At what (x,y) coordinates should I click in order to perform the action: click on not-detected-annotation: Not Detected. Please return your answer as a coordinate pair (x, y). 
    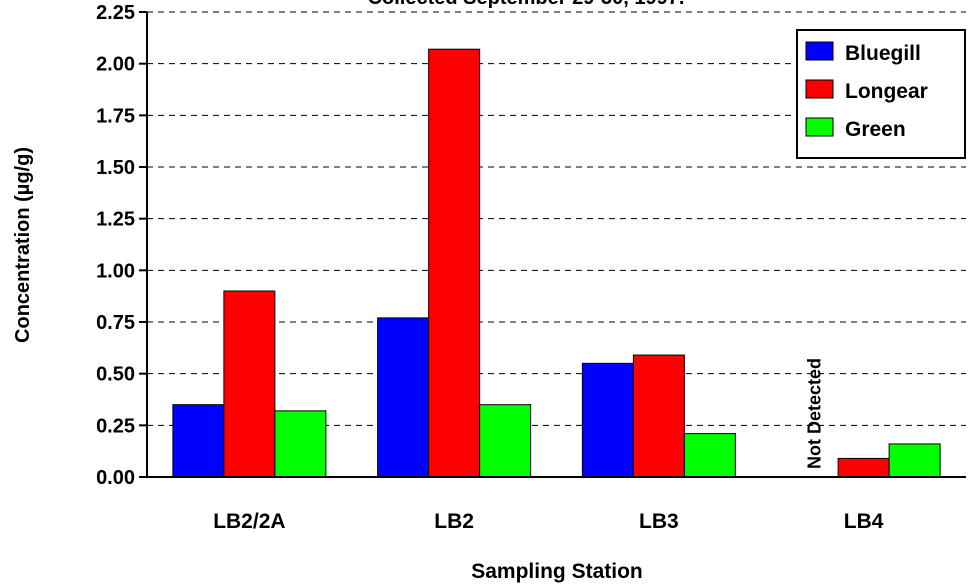
    Looking at the image, I should click on (815, 413).